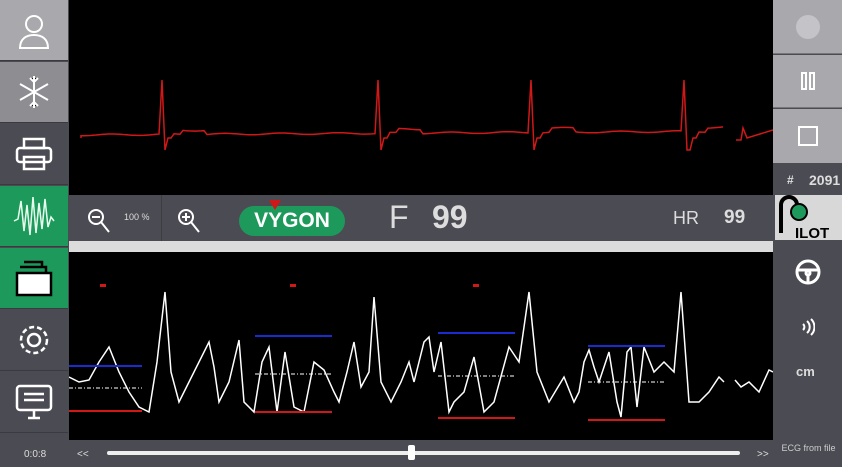  What do you see at coordinates (763, 454) in the screenshot?
I see `forward-button: >>` at bounding box center [763, 454].